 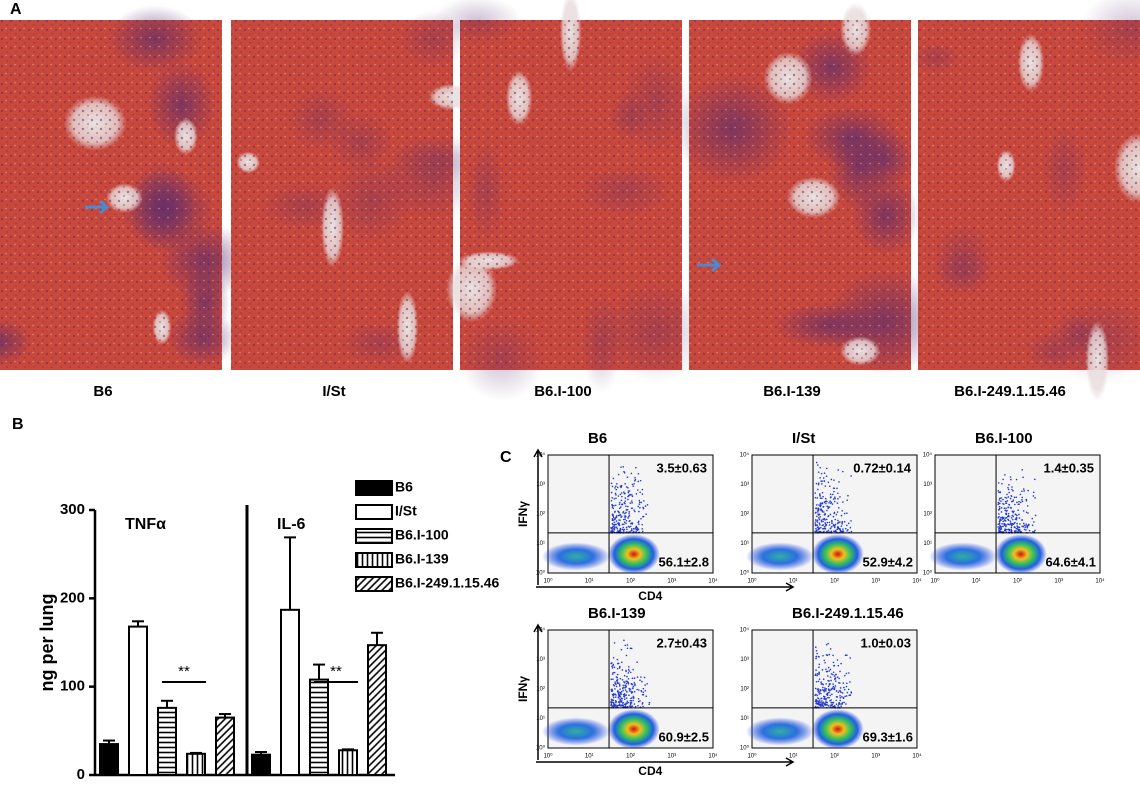 What do you see at coordinates (572, 201) in the screenshot?
I see `histology-image` at bounding box center [572, 201].